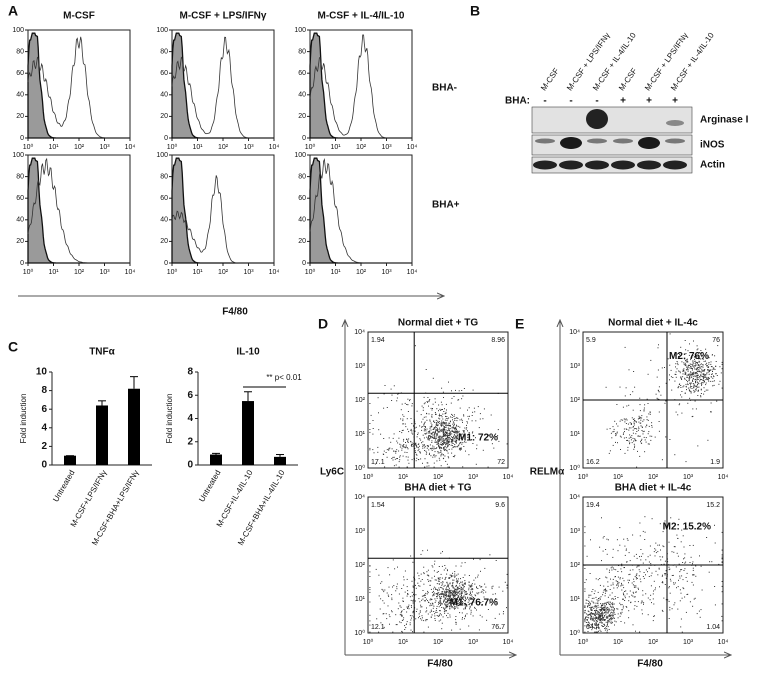 The image size is (784, 674). I want to click on y-tick-label: 4, so click(190, 418).